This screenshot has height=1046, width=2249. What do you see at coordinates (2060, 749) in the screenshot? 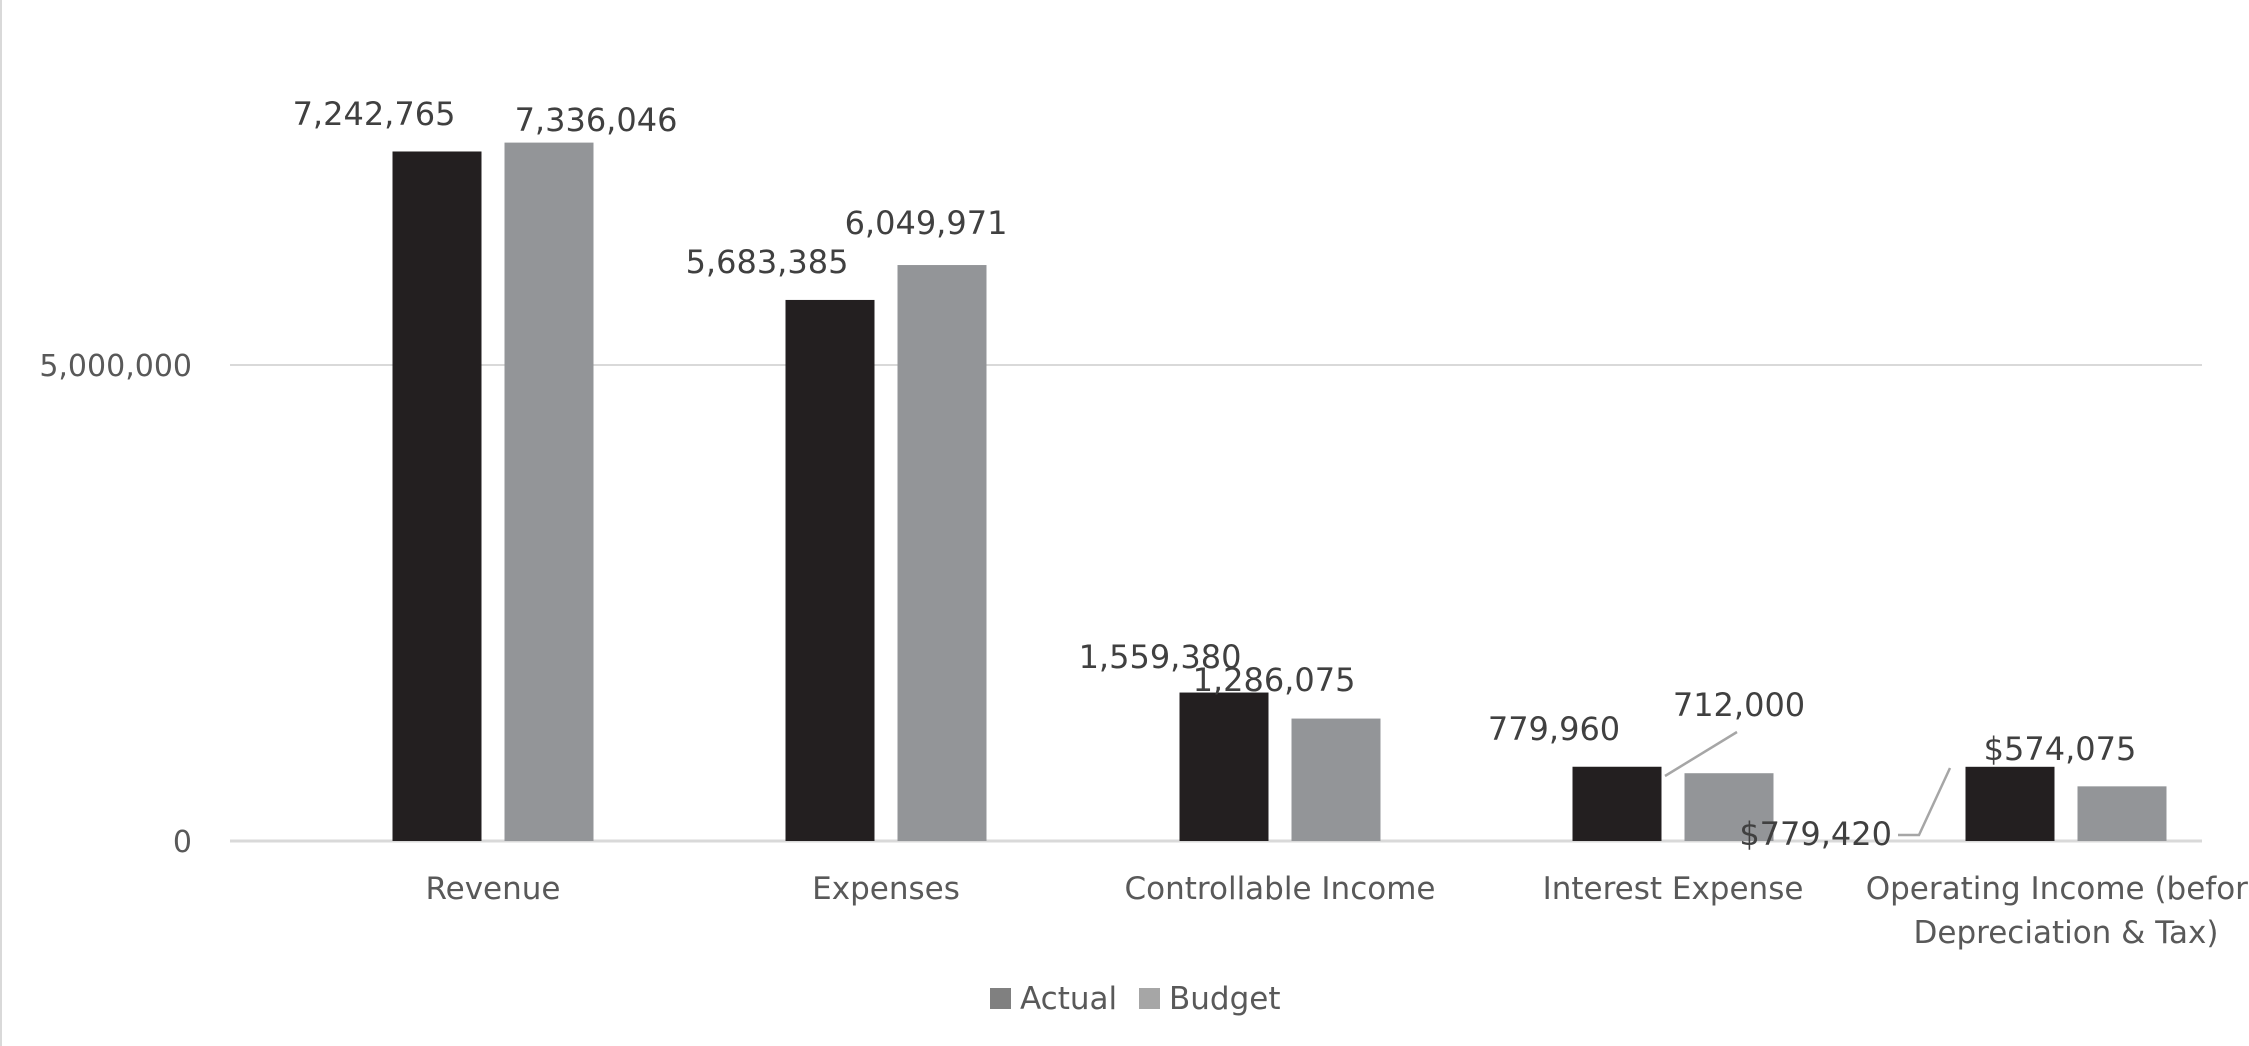
I see `data-label-budget: $574,075` at bounding box center [2060, 749].